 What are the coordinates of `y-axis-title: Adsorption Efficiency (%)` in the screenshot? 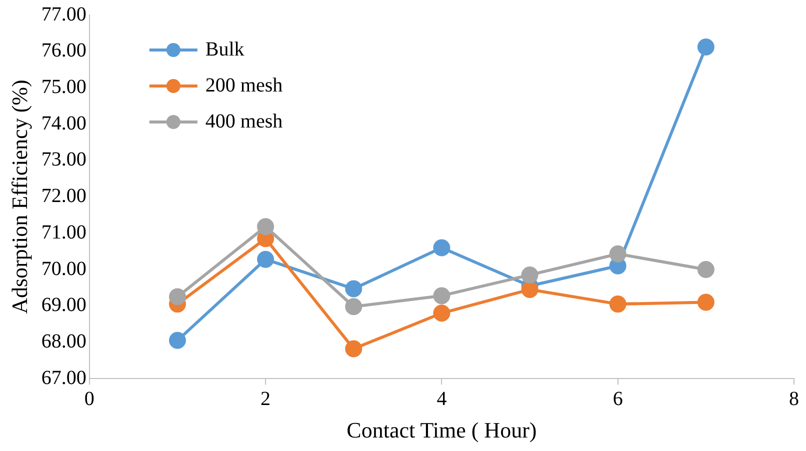 It's located at (19, 197).